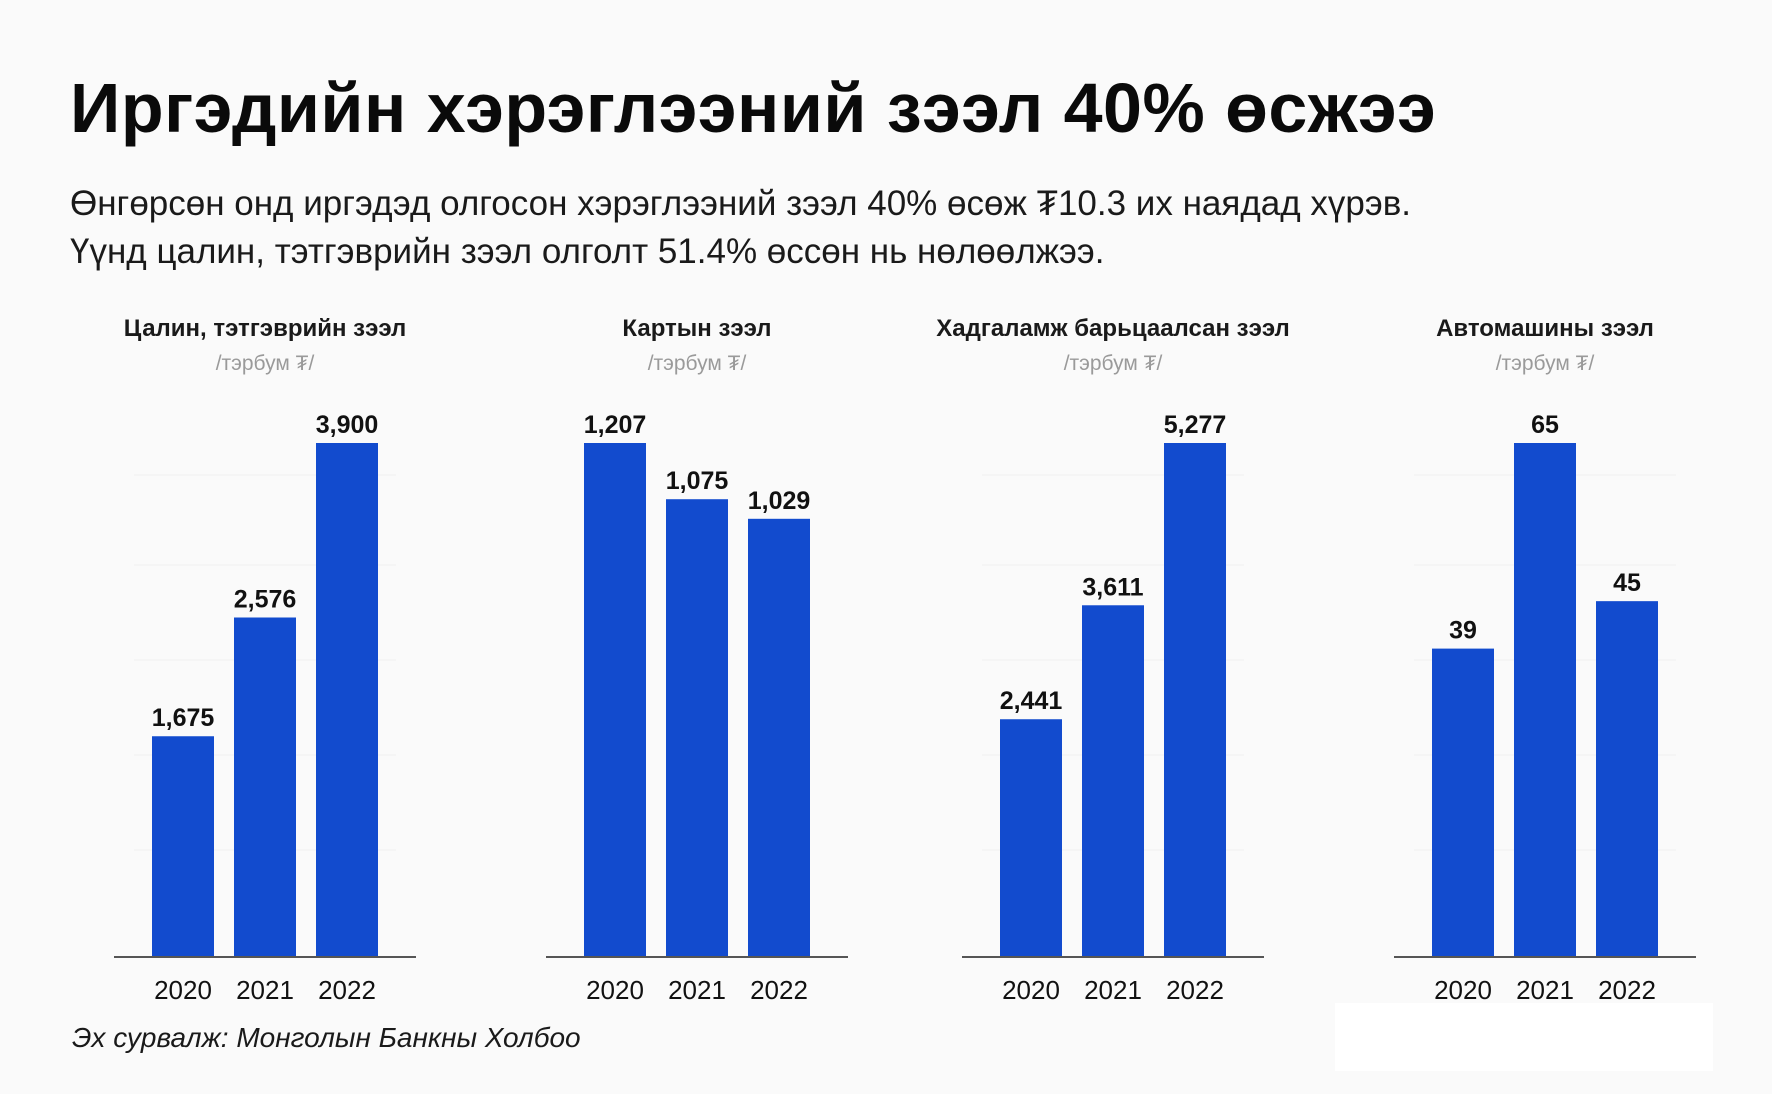 The width and height of the screenshot is (1772, 1094). Describe the element at coordinates (347, 425) in the screenshot. I see `value-label: 3,900` at that location.